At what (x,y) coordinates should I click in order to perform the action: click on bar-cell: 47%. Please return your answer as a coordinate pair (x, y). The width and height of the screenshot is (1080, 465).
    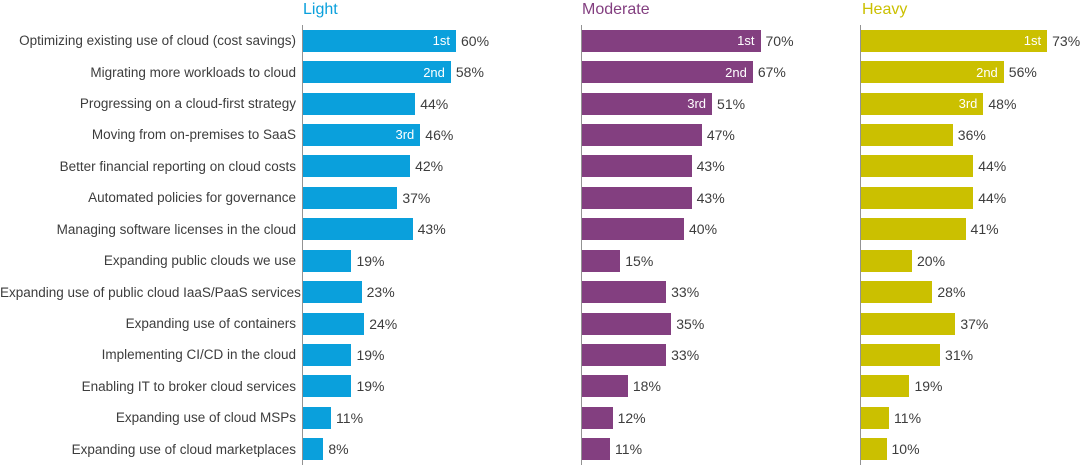
    Looking at the image, I should click on (720, 135).